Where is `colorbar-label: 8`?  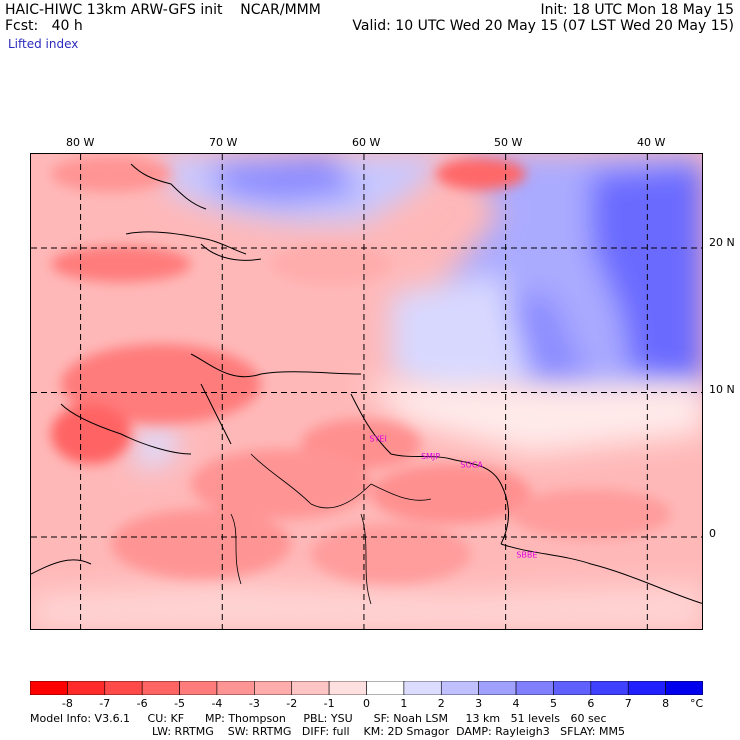
colorbar-label: 8 is located at coordinates (666, 703).